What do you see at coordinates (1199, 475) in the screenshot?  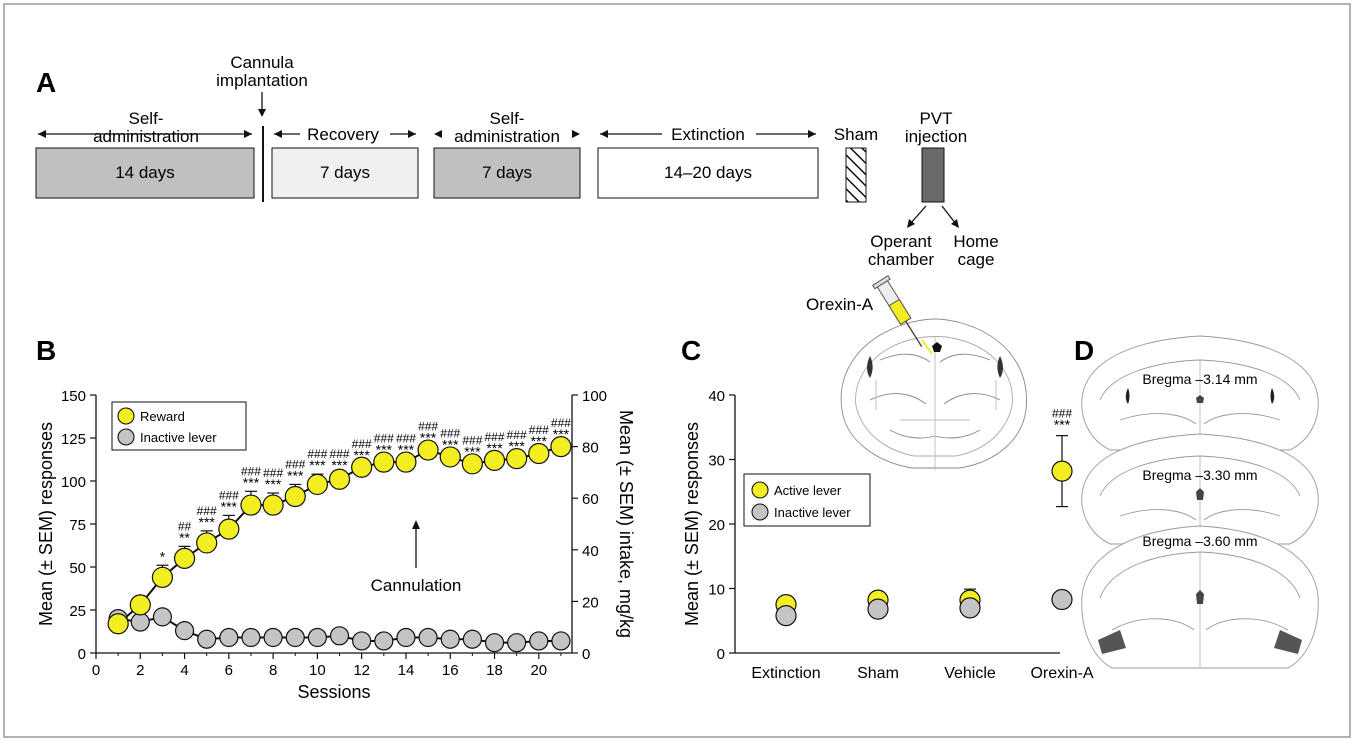 I see `section-2-label: Bregma –3.30 mm` at bounding box center [1199, 475].